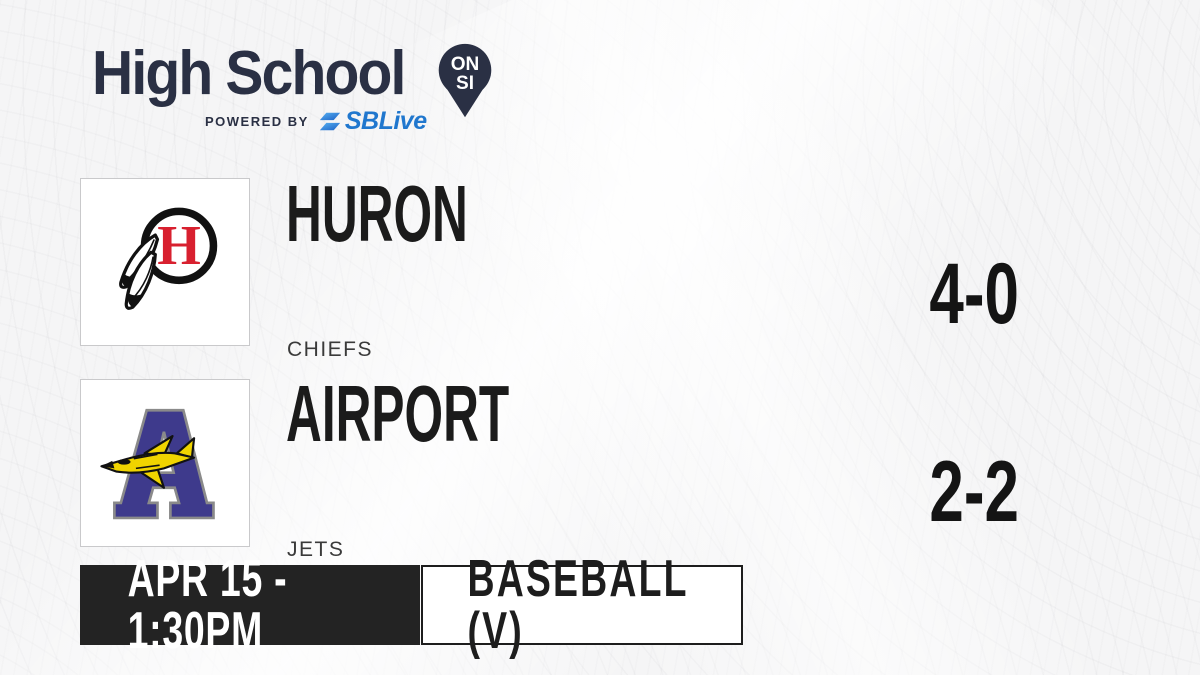 Image resolution: width=1200 pixels, height=675 pixels. What do you see at coordinates (465, 83) in the screenshot?
I see `pin-text-si: SI` at bounding box center [465, 83].